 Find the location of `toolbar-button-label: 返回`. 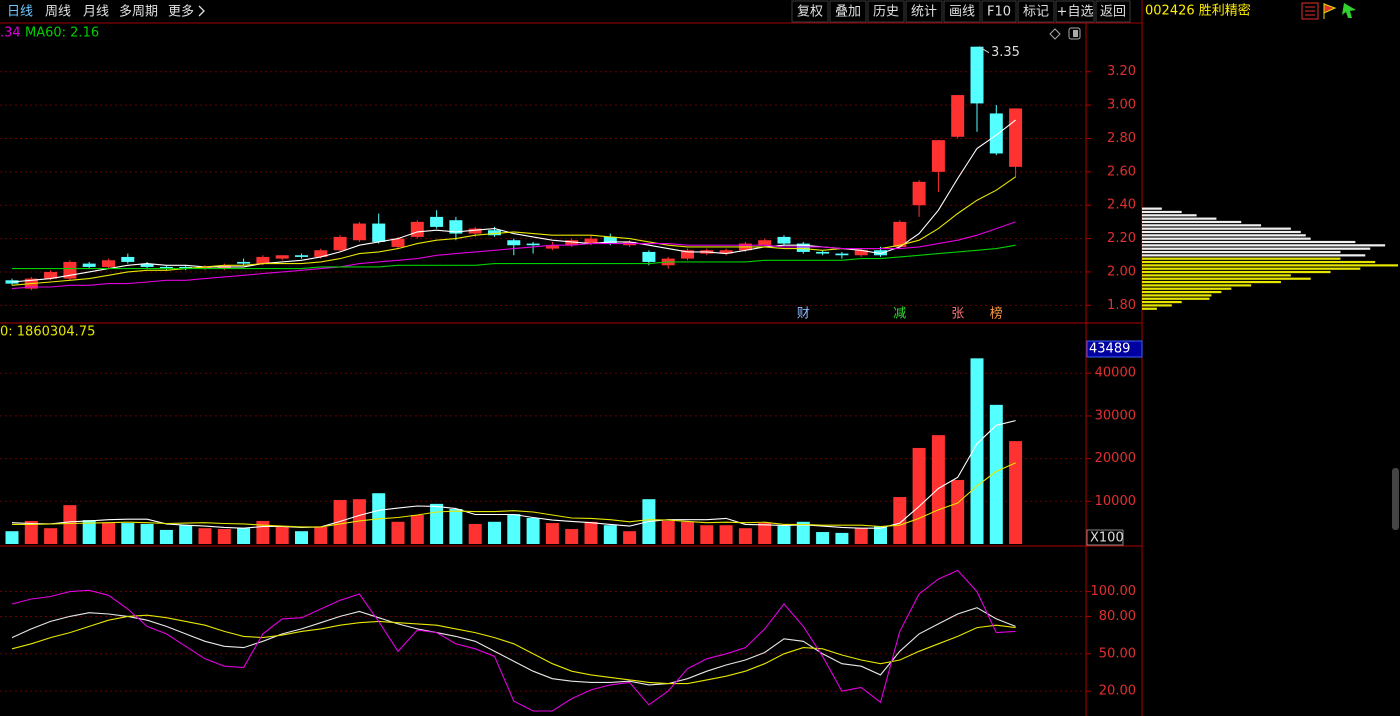

toolbar-button-label: 返回 is located at coordinates (1113, 12).